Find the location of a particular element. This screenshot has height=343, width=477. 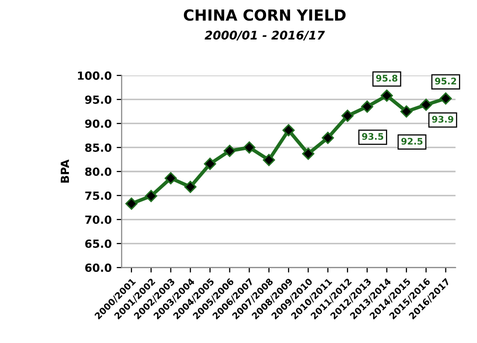

data-label: 95.2 is located at coordinates (445, 81).